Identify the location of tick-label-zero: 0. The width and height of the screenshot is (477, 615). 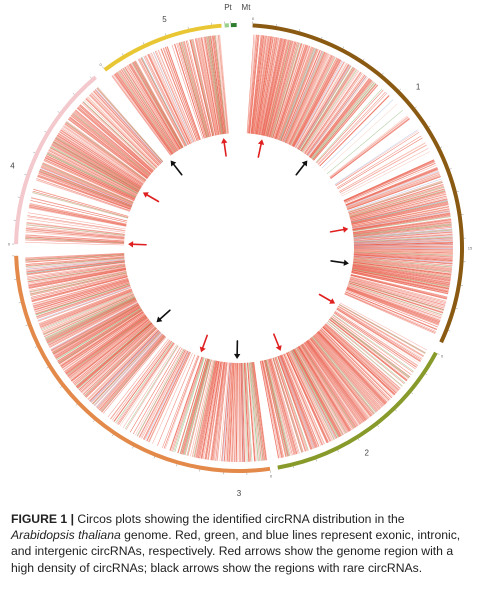
(442, 355).